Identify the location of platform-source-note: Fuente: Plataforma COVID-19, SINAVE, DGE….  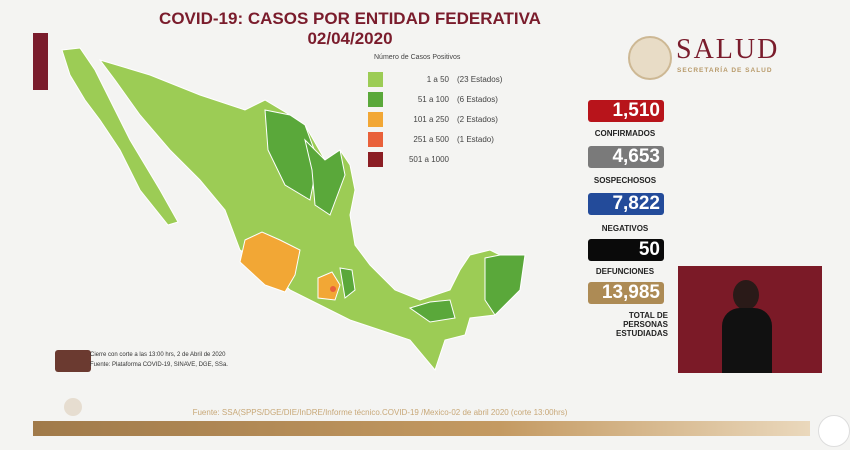
(159, 365).